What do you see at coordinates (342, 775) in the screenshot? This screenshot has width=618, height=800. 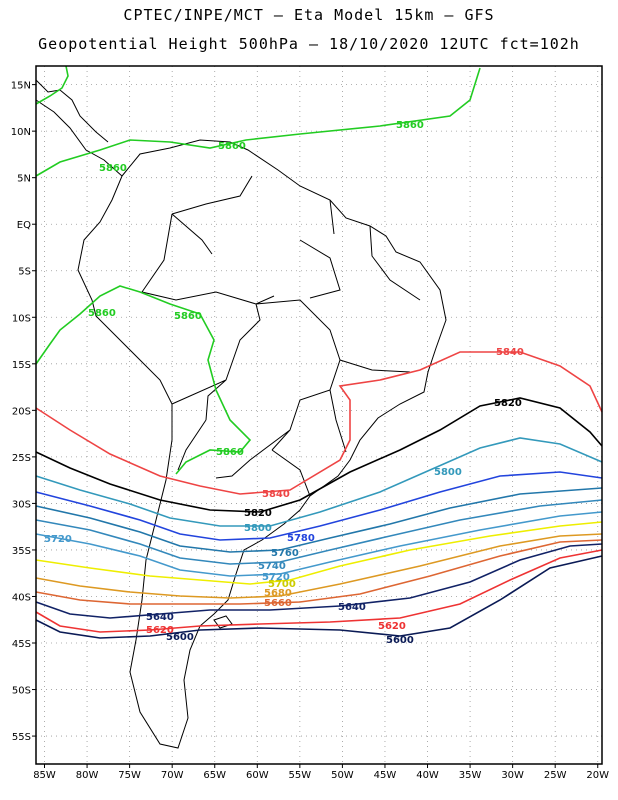 I see `longitude-label: 50W` at bounding box center [342, 775].